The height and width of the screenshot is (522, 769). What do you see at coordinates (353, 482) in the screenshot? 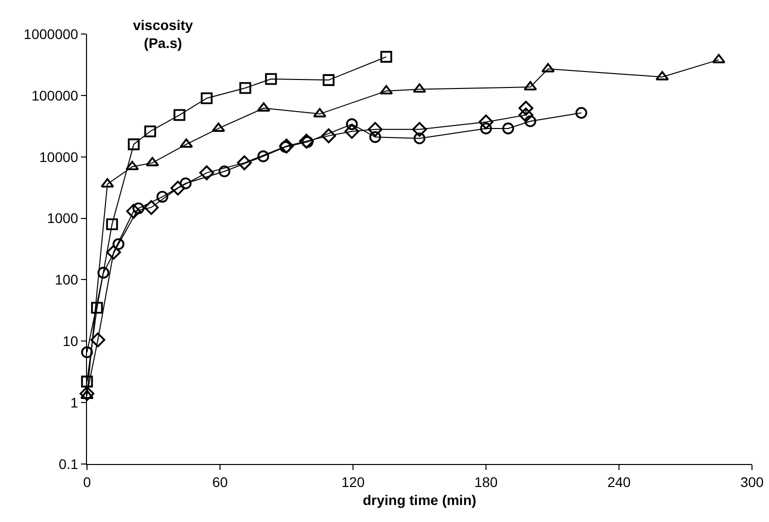
I see `x-tick-label: 120` at bounding box center [353, 482].